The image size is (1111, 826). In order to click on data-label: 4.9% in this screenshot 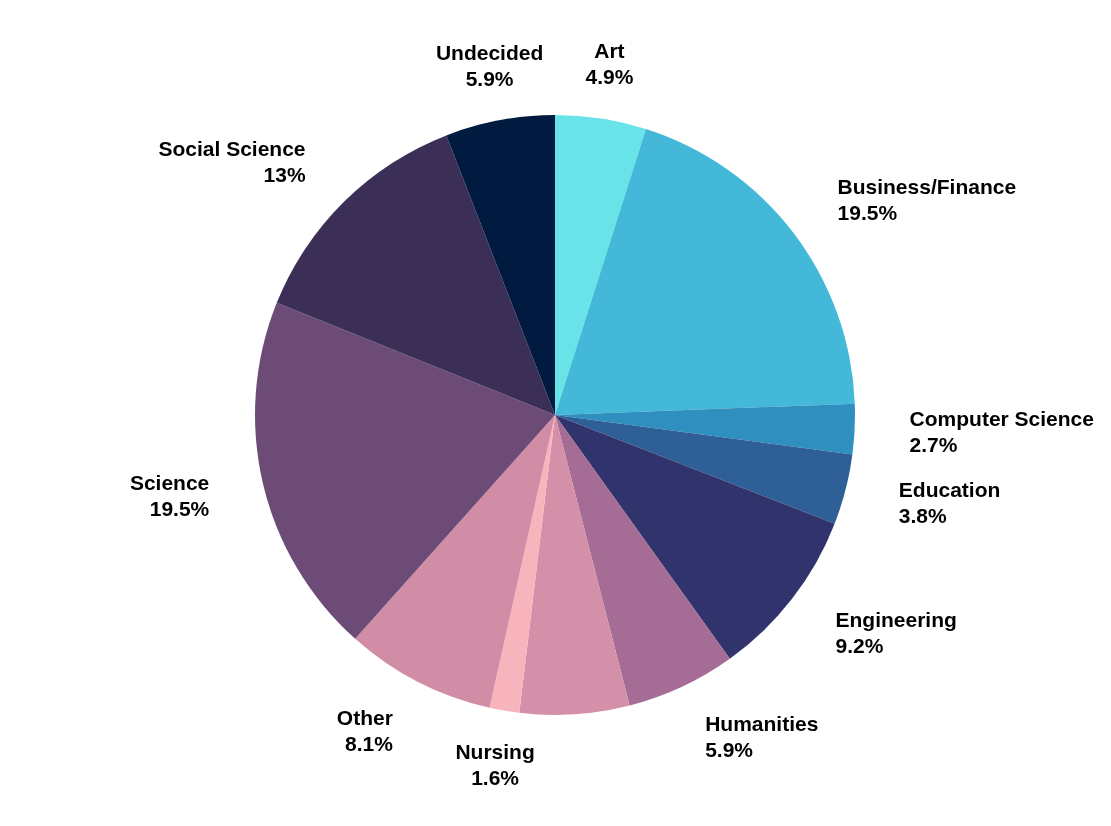, I will do `click(609, 77)`.